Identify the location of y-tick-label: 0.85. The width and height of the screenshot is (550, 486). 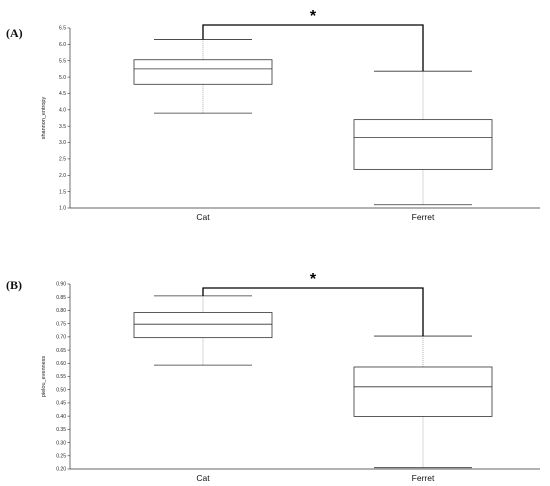
(61, 298).